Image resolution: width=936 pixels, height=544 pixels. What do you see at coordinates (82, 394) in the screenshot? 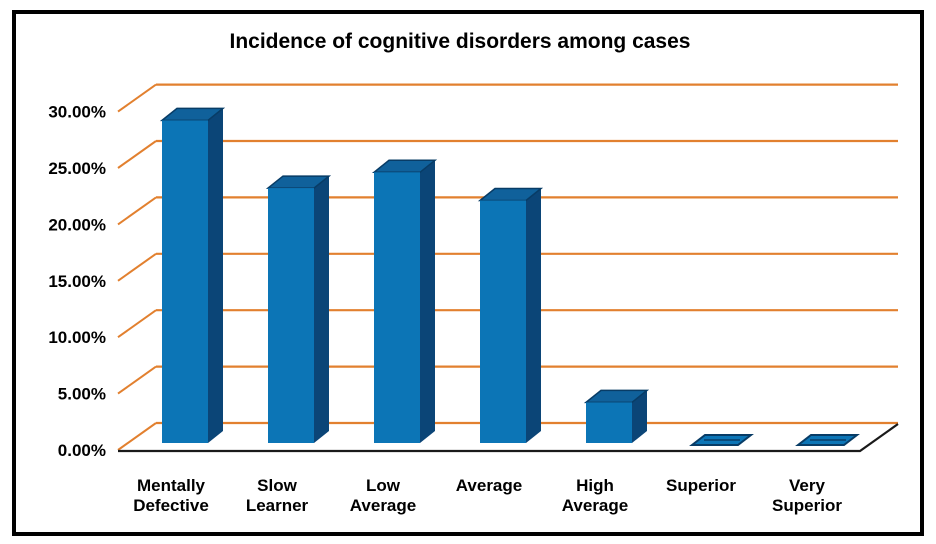
I see `y-axis-tick-label: 5.00%` at bounding box center [82, 394].